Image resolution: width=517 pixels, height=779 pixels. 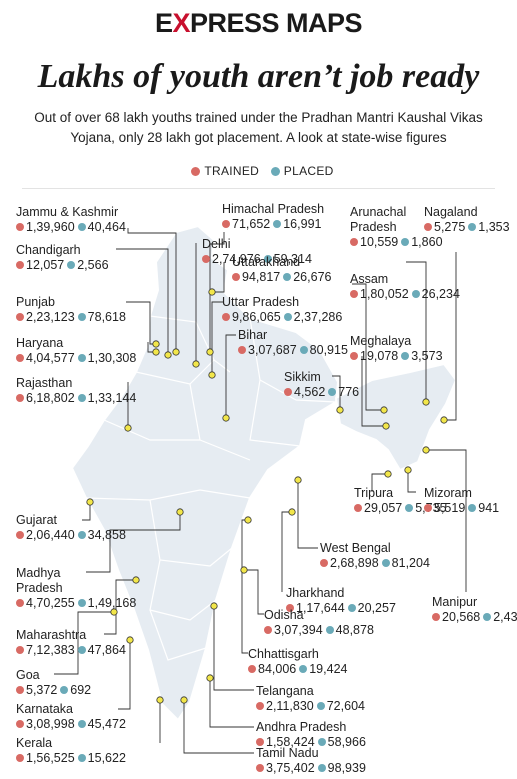 What do you see at coordinates (261, 302) in the screenshot?
I see `state-name: Uttar Pradesh` at bounding box center [261, 302].